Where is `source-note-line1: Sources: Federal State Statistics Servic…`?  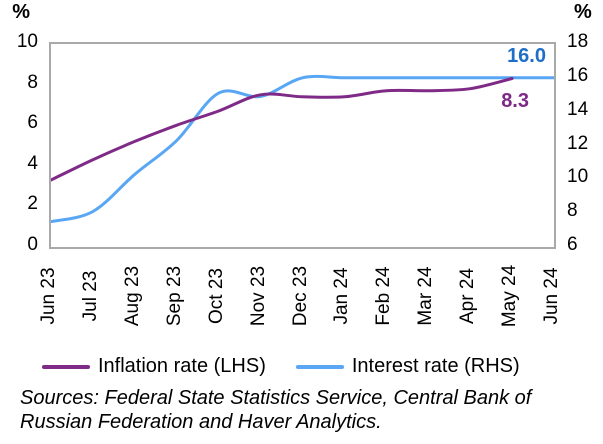
source-note-line1: Sources: Federal State Statistics Servic… is located at coordinates (276, 398).